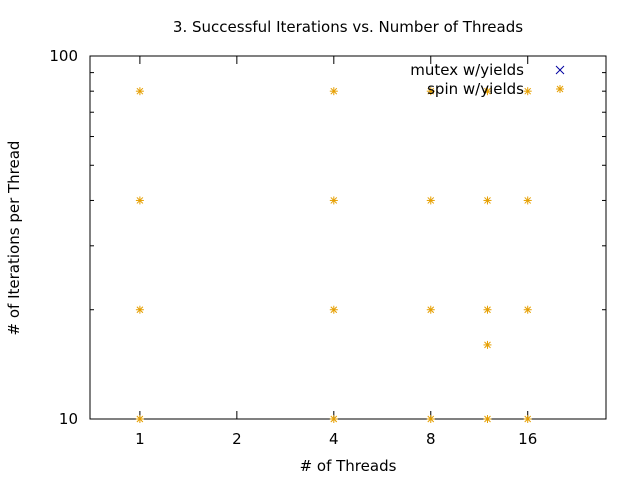 The image size is (640, 480). What do you see at coordinates (467, 70) in the screenshot?
I see `legend-label-mutex: mutex w/yields` at bounding box center [467, 70].